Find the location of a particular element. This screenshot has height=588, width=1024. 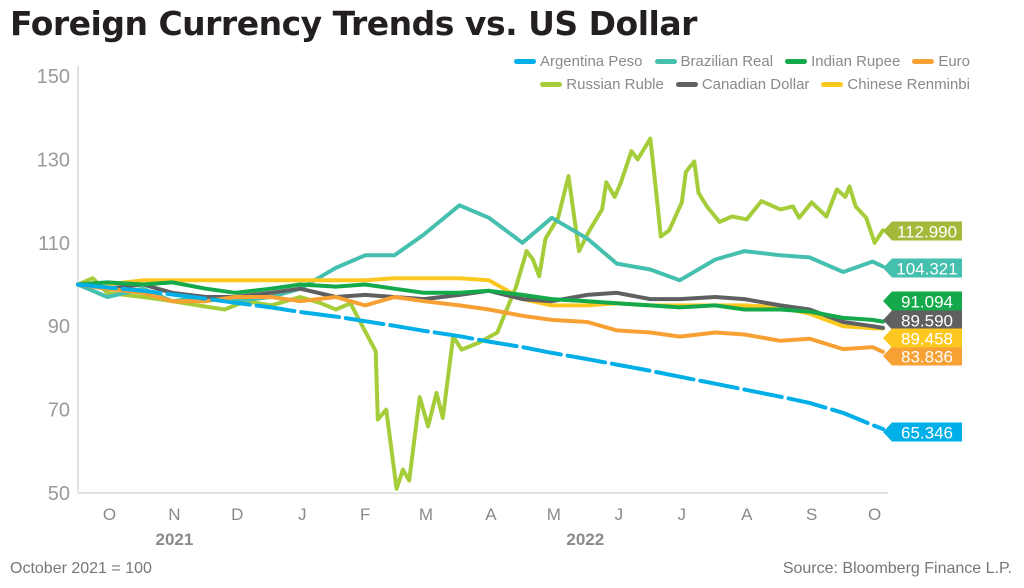

end-value-label: 89.590 is located at coordinates (927, 321).